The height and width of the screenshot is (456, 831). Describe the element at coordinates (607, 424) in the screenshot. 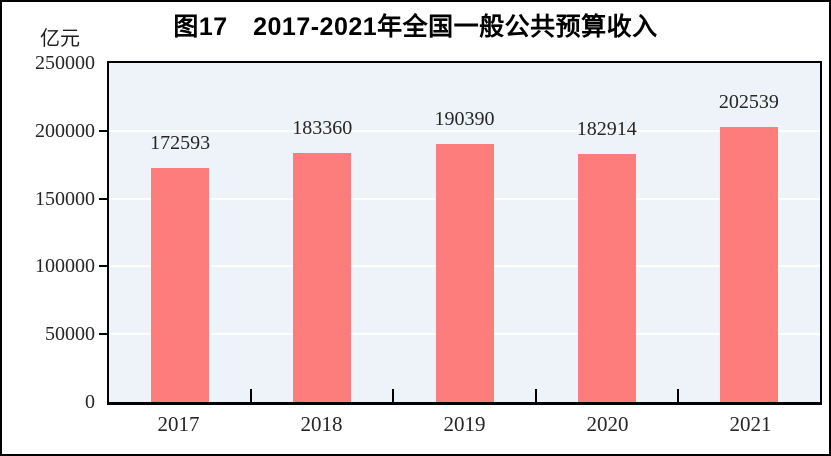

I see `x-axis-tick-label: 2020` at that location.